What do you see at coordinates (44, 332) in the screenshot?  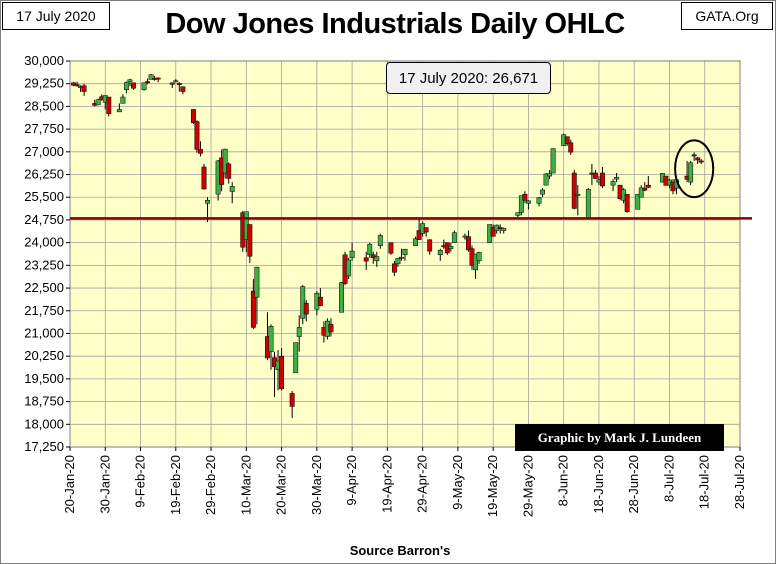 I see `y-tick-label: 21,000` at bounding box center [44, 332].